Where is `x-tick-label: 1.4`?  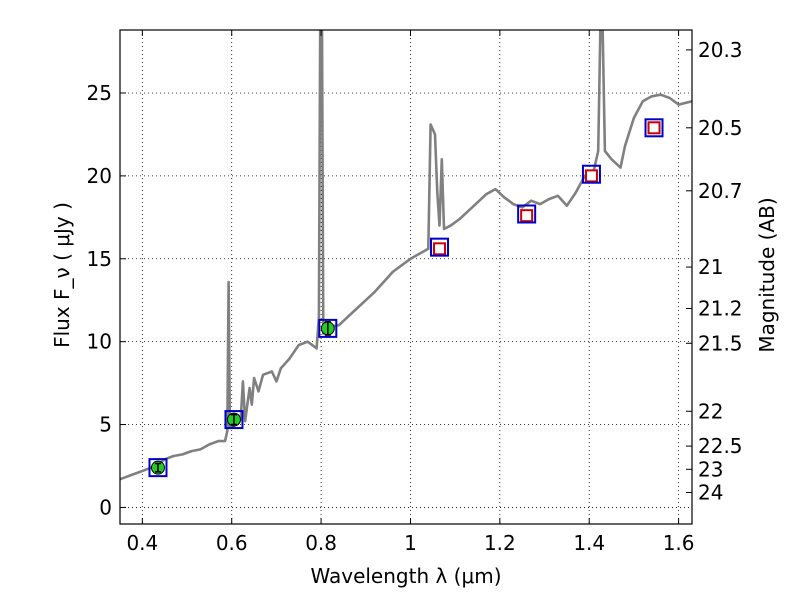 x-tick-label: 1.4 is located at coordinates (589, 543).